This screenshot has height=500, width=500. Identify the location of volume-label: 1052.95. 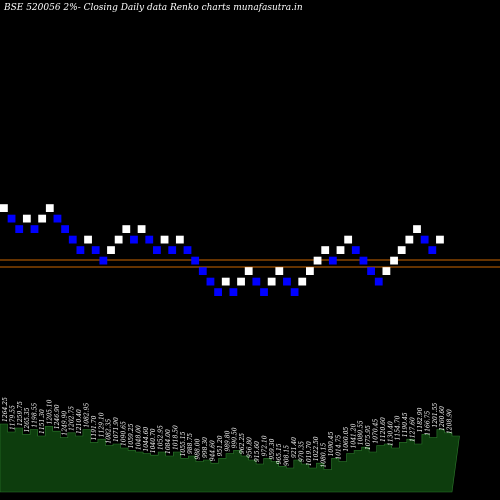
(161, 437).